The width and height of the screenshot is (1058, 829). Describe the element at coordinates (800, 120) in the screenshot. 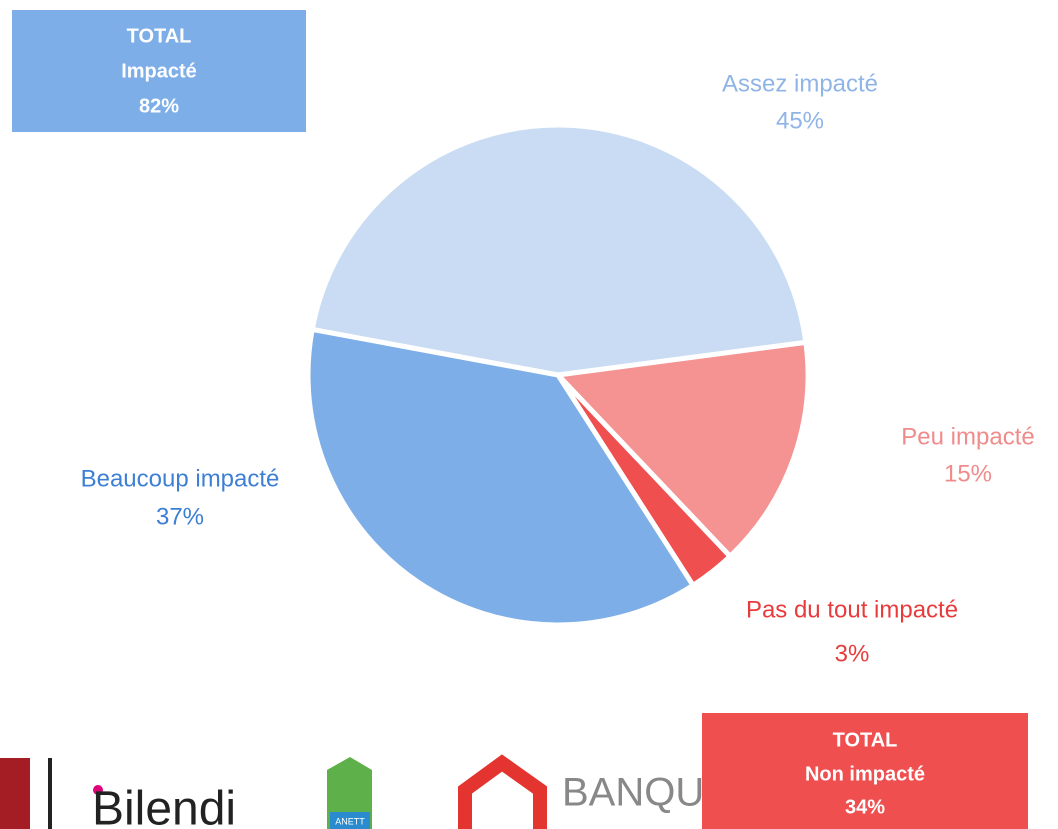

I see `slice-value: 45%` at that location.